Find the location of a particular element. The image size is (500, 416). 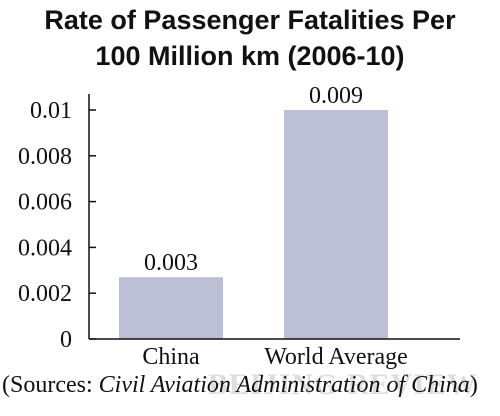

source-prefix: (Sources: is located at coordinates (50, 385).